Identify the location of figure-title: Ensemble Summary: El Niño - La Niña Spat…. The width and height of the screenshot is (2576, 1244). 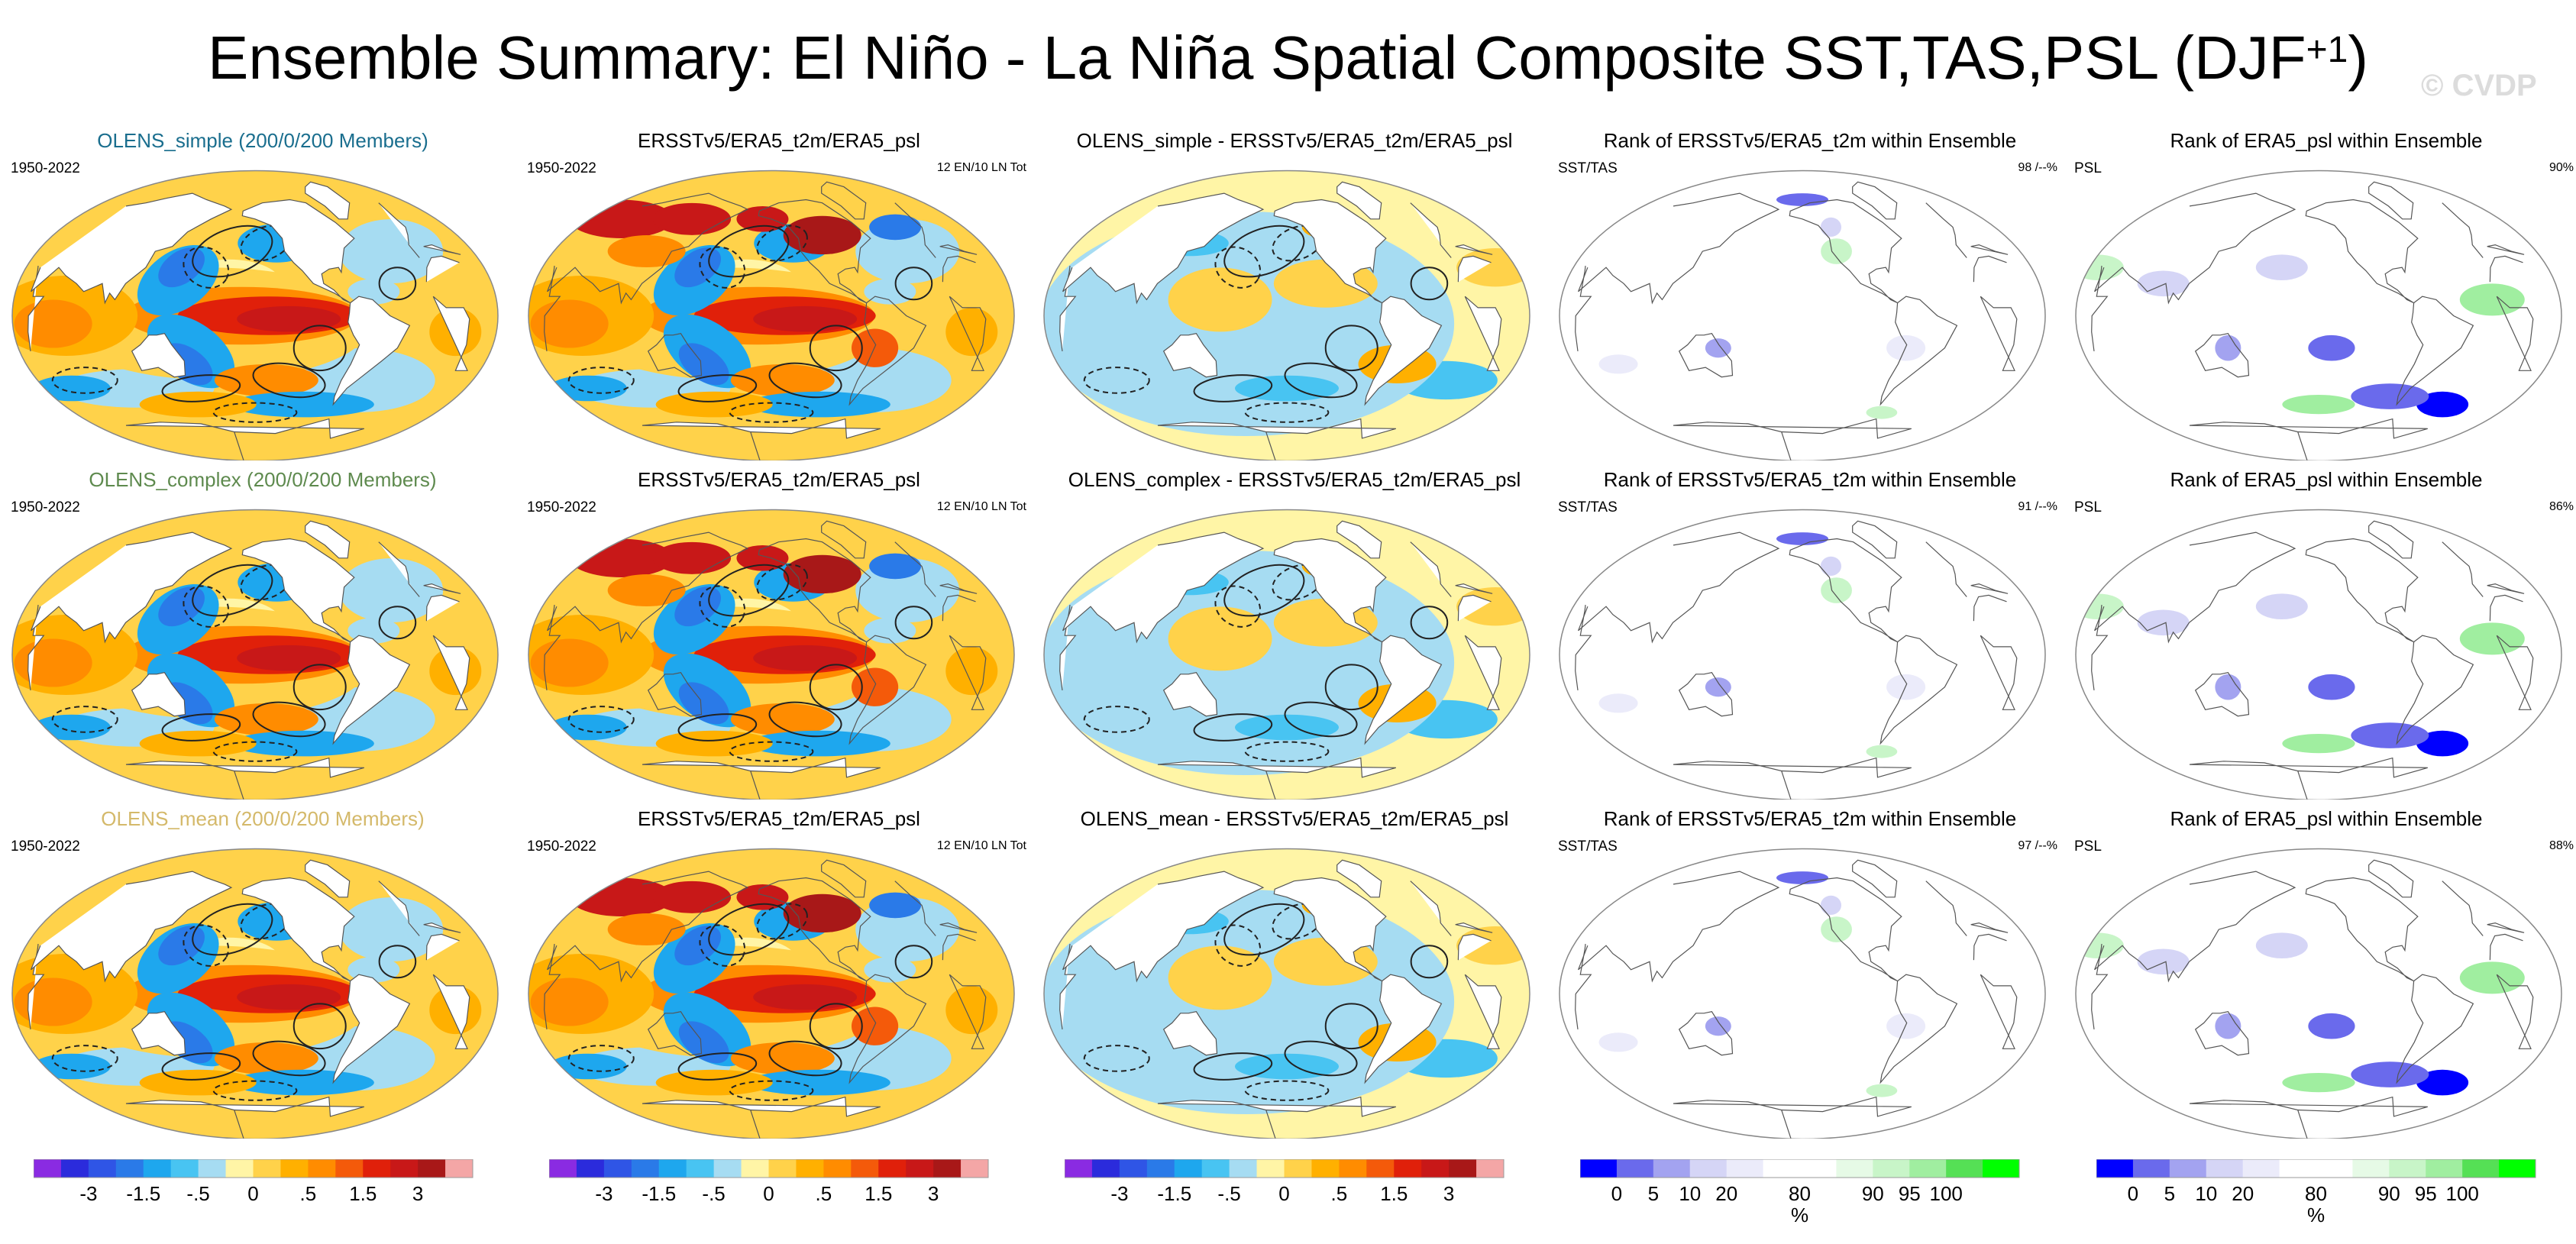
(1288, 58).